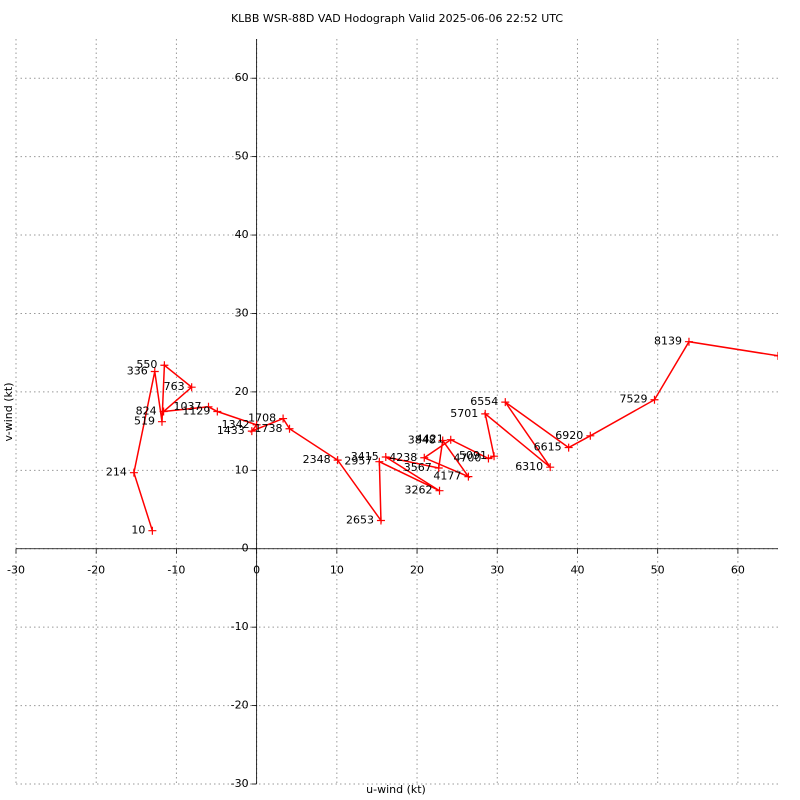 This screenshot has height=800, width=800. I want to click on y-tick-label: -30, so click(240, 783).